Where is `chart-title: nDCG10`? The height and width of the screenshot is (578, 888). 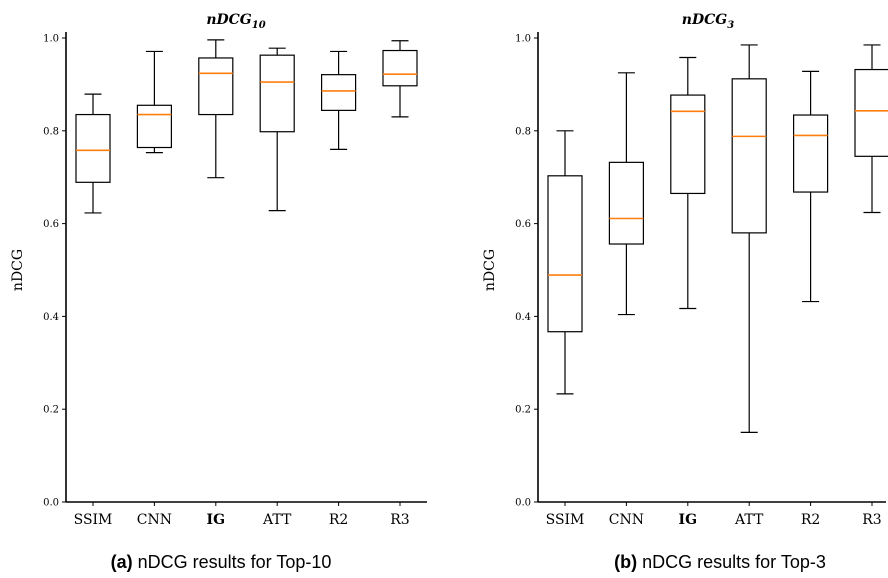 chart-title: nDCG10 is located at coordinates (235, 21).